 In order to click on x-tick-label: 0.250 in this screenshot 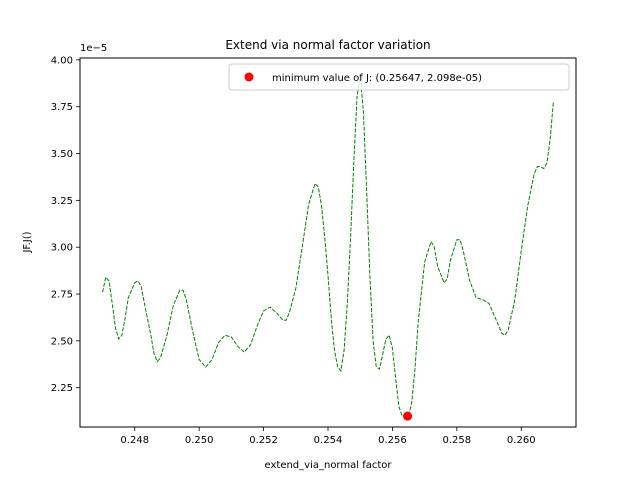, I will do `click(199, 440)`.